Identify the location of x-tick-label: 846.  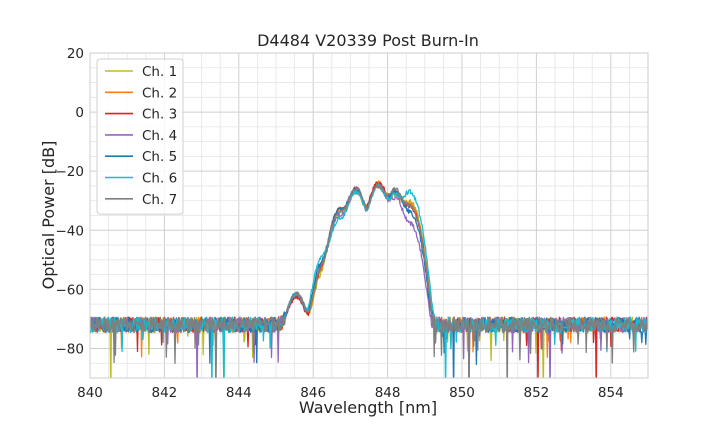
(313, 393).